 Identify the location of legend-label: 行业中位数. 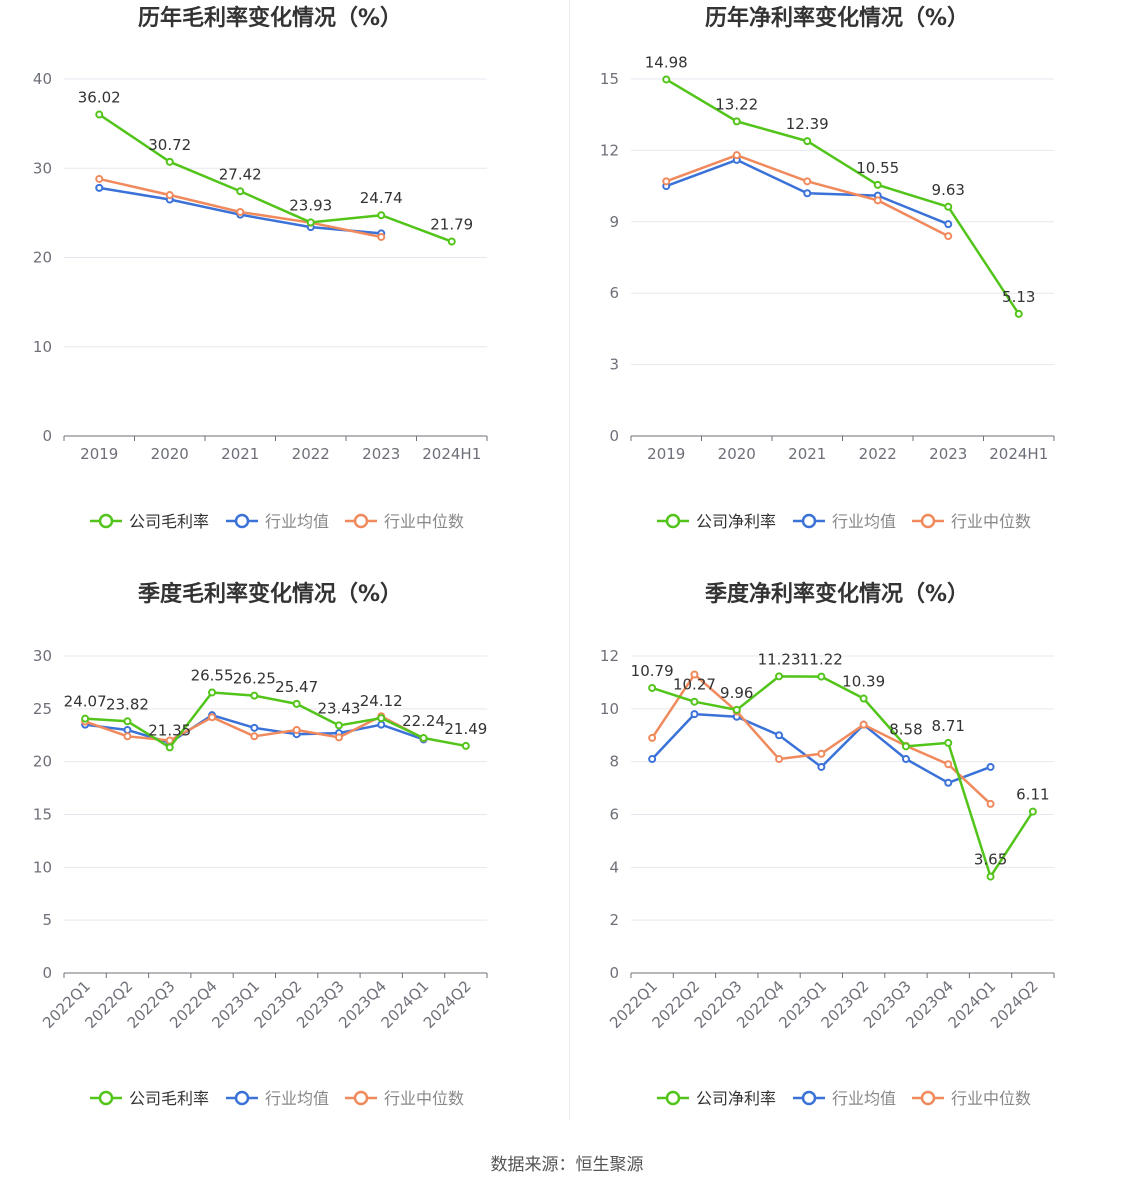
(424, 1098).